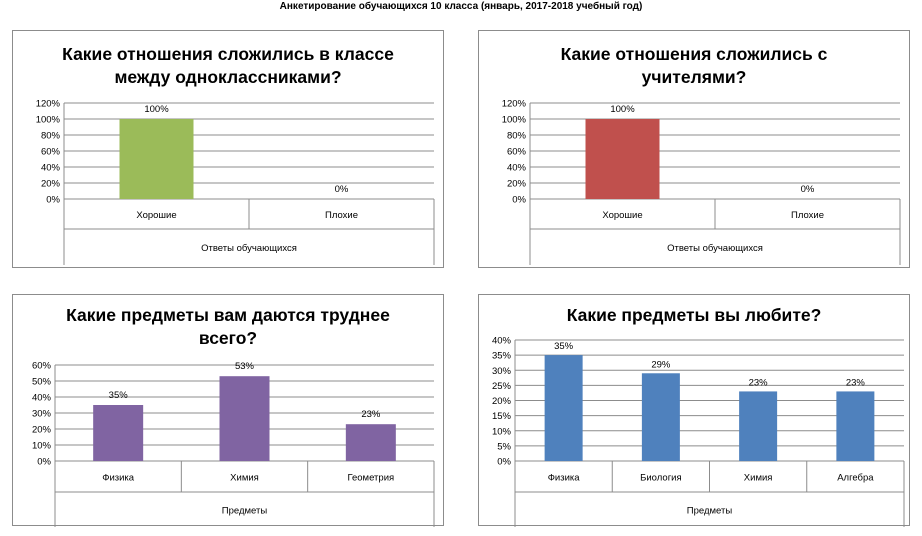 This screenshot has height=536, width=922. I want to click on y-tick-label: 15%, so click(502, 416).